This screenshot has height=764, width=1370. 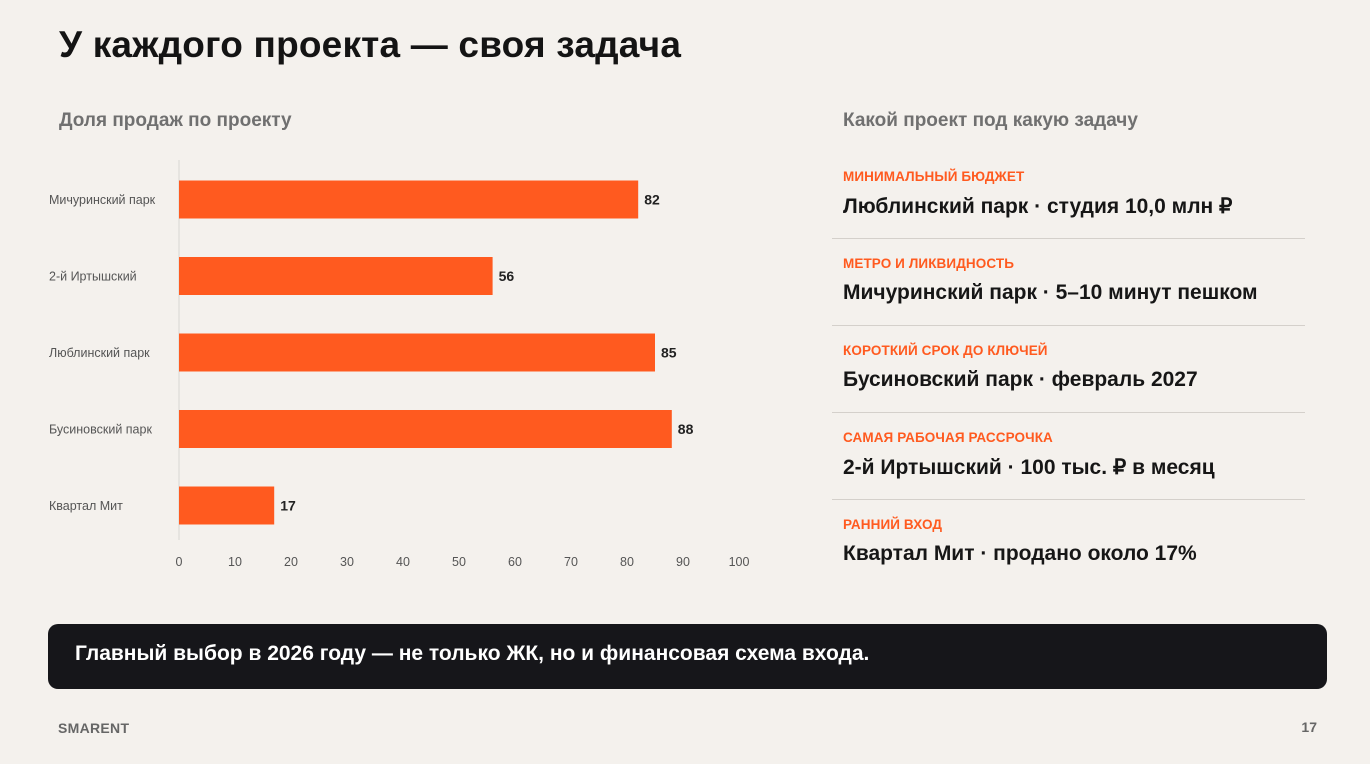 I want to click on x-tick-label: 100, so click(x=739, y=562).